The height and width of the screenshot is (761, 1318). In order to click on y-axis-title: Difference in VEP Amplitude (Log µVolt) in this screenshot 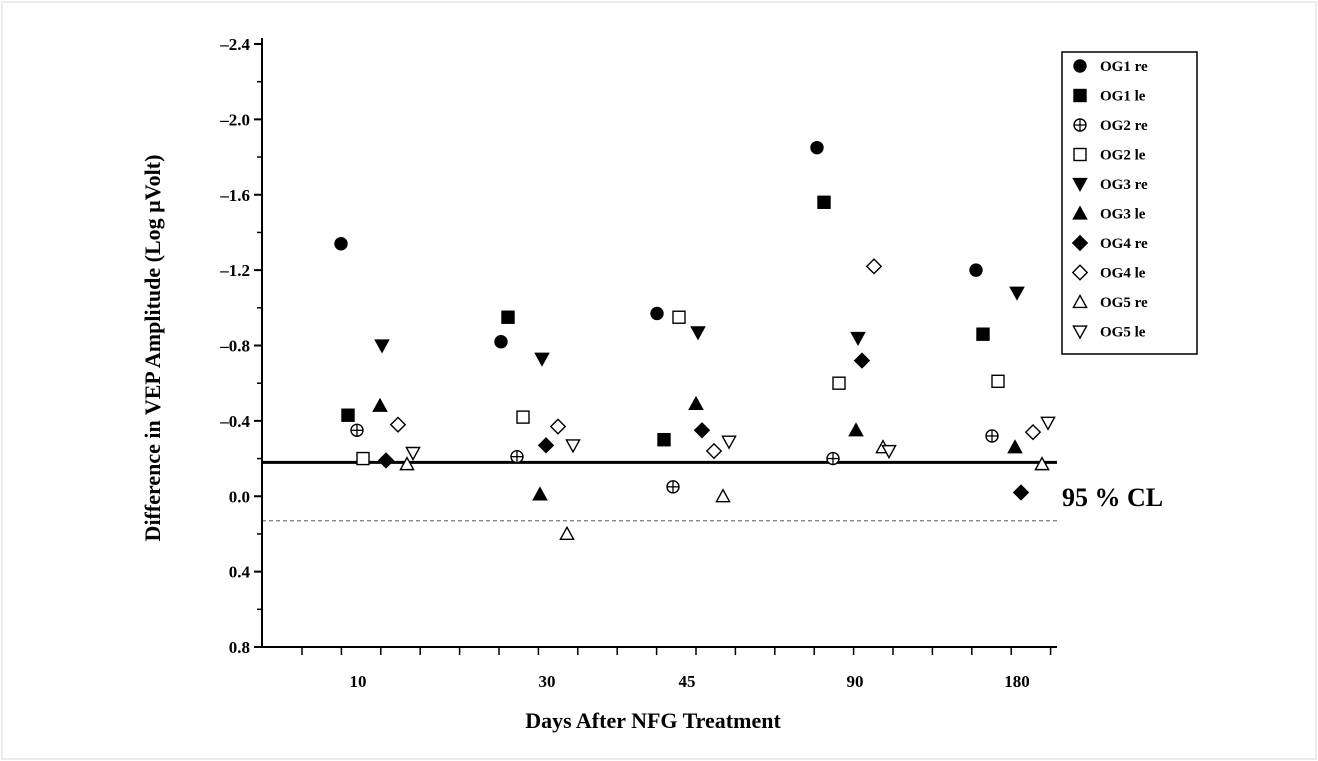, I will do `click(152, 348)`.